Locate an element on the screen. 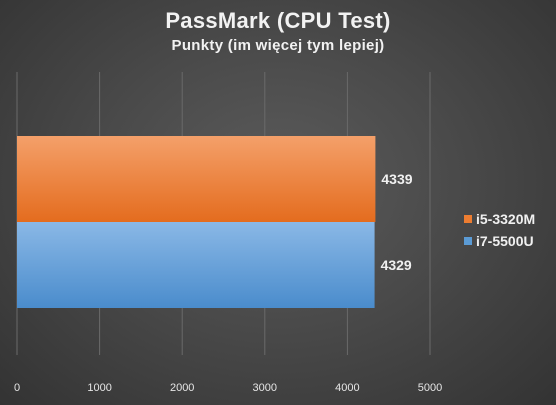 The width and height of the screenshot is (556, 405). legend: i5-3320M i7-5500U is located at coordinates (499, 230).